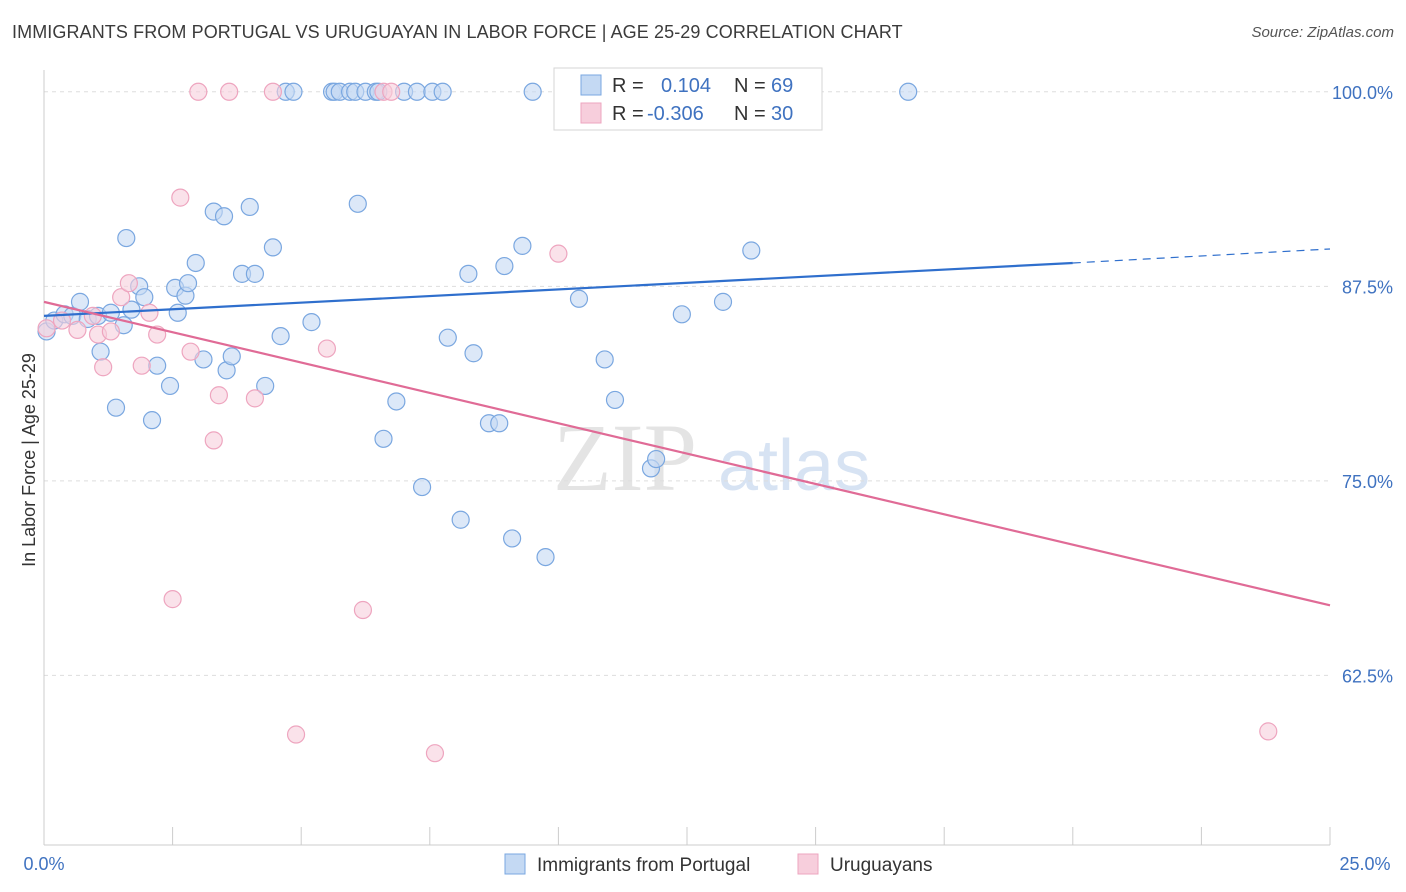 The image size is (1406, 892). Describe the element at coordinates (686, 86) in the screenshot. I see `legend-r-value-portugal: 0.104` at that location.